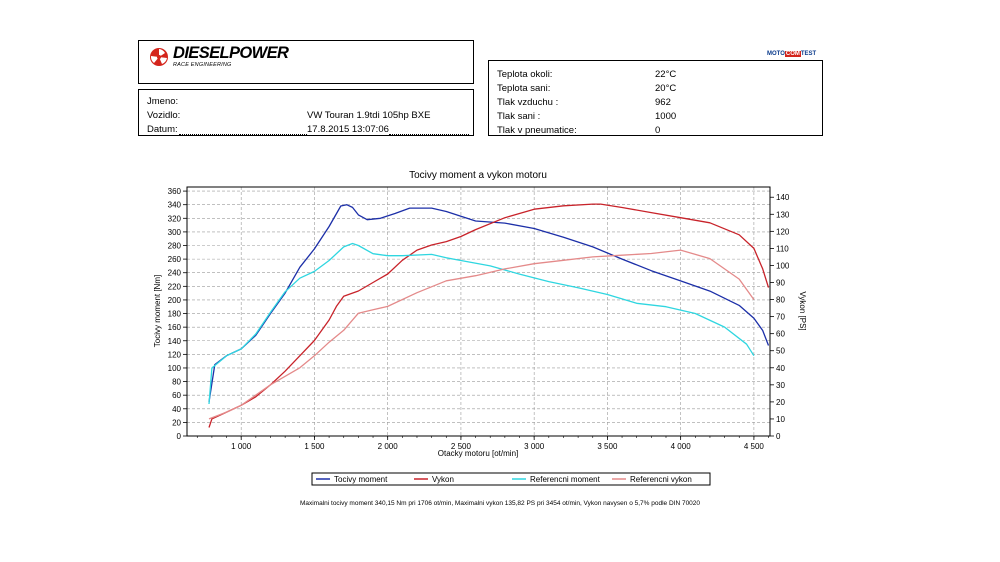  I want to click on y-right-tick-label: 20, so click(780, 402).